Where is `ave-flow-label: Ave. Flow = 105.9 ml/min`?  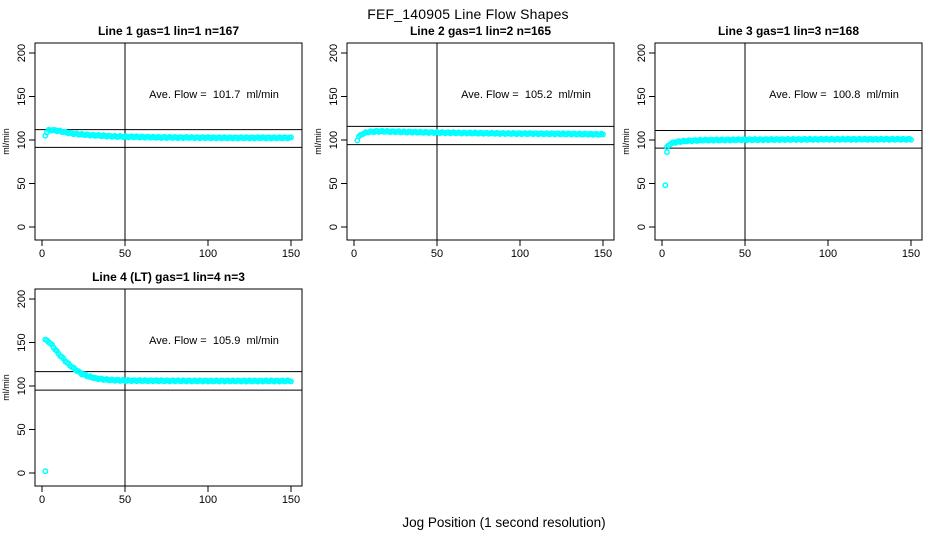 ave-flow-label: Ave. Flow = 105.9 ml/min is located at coordinates (214, 341).